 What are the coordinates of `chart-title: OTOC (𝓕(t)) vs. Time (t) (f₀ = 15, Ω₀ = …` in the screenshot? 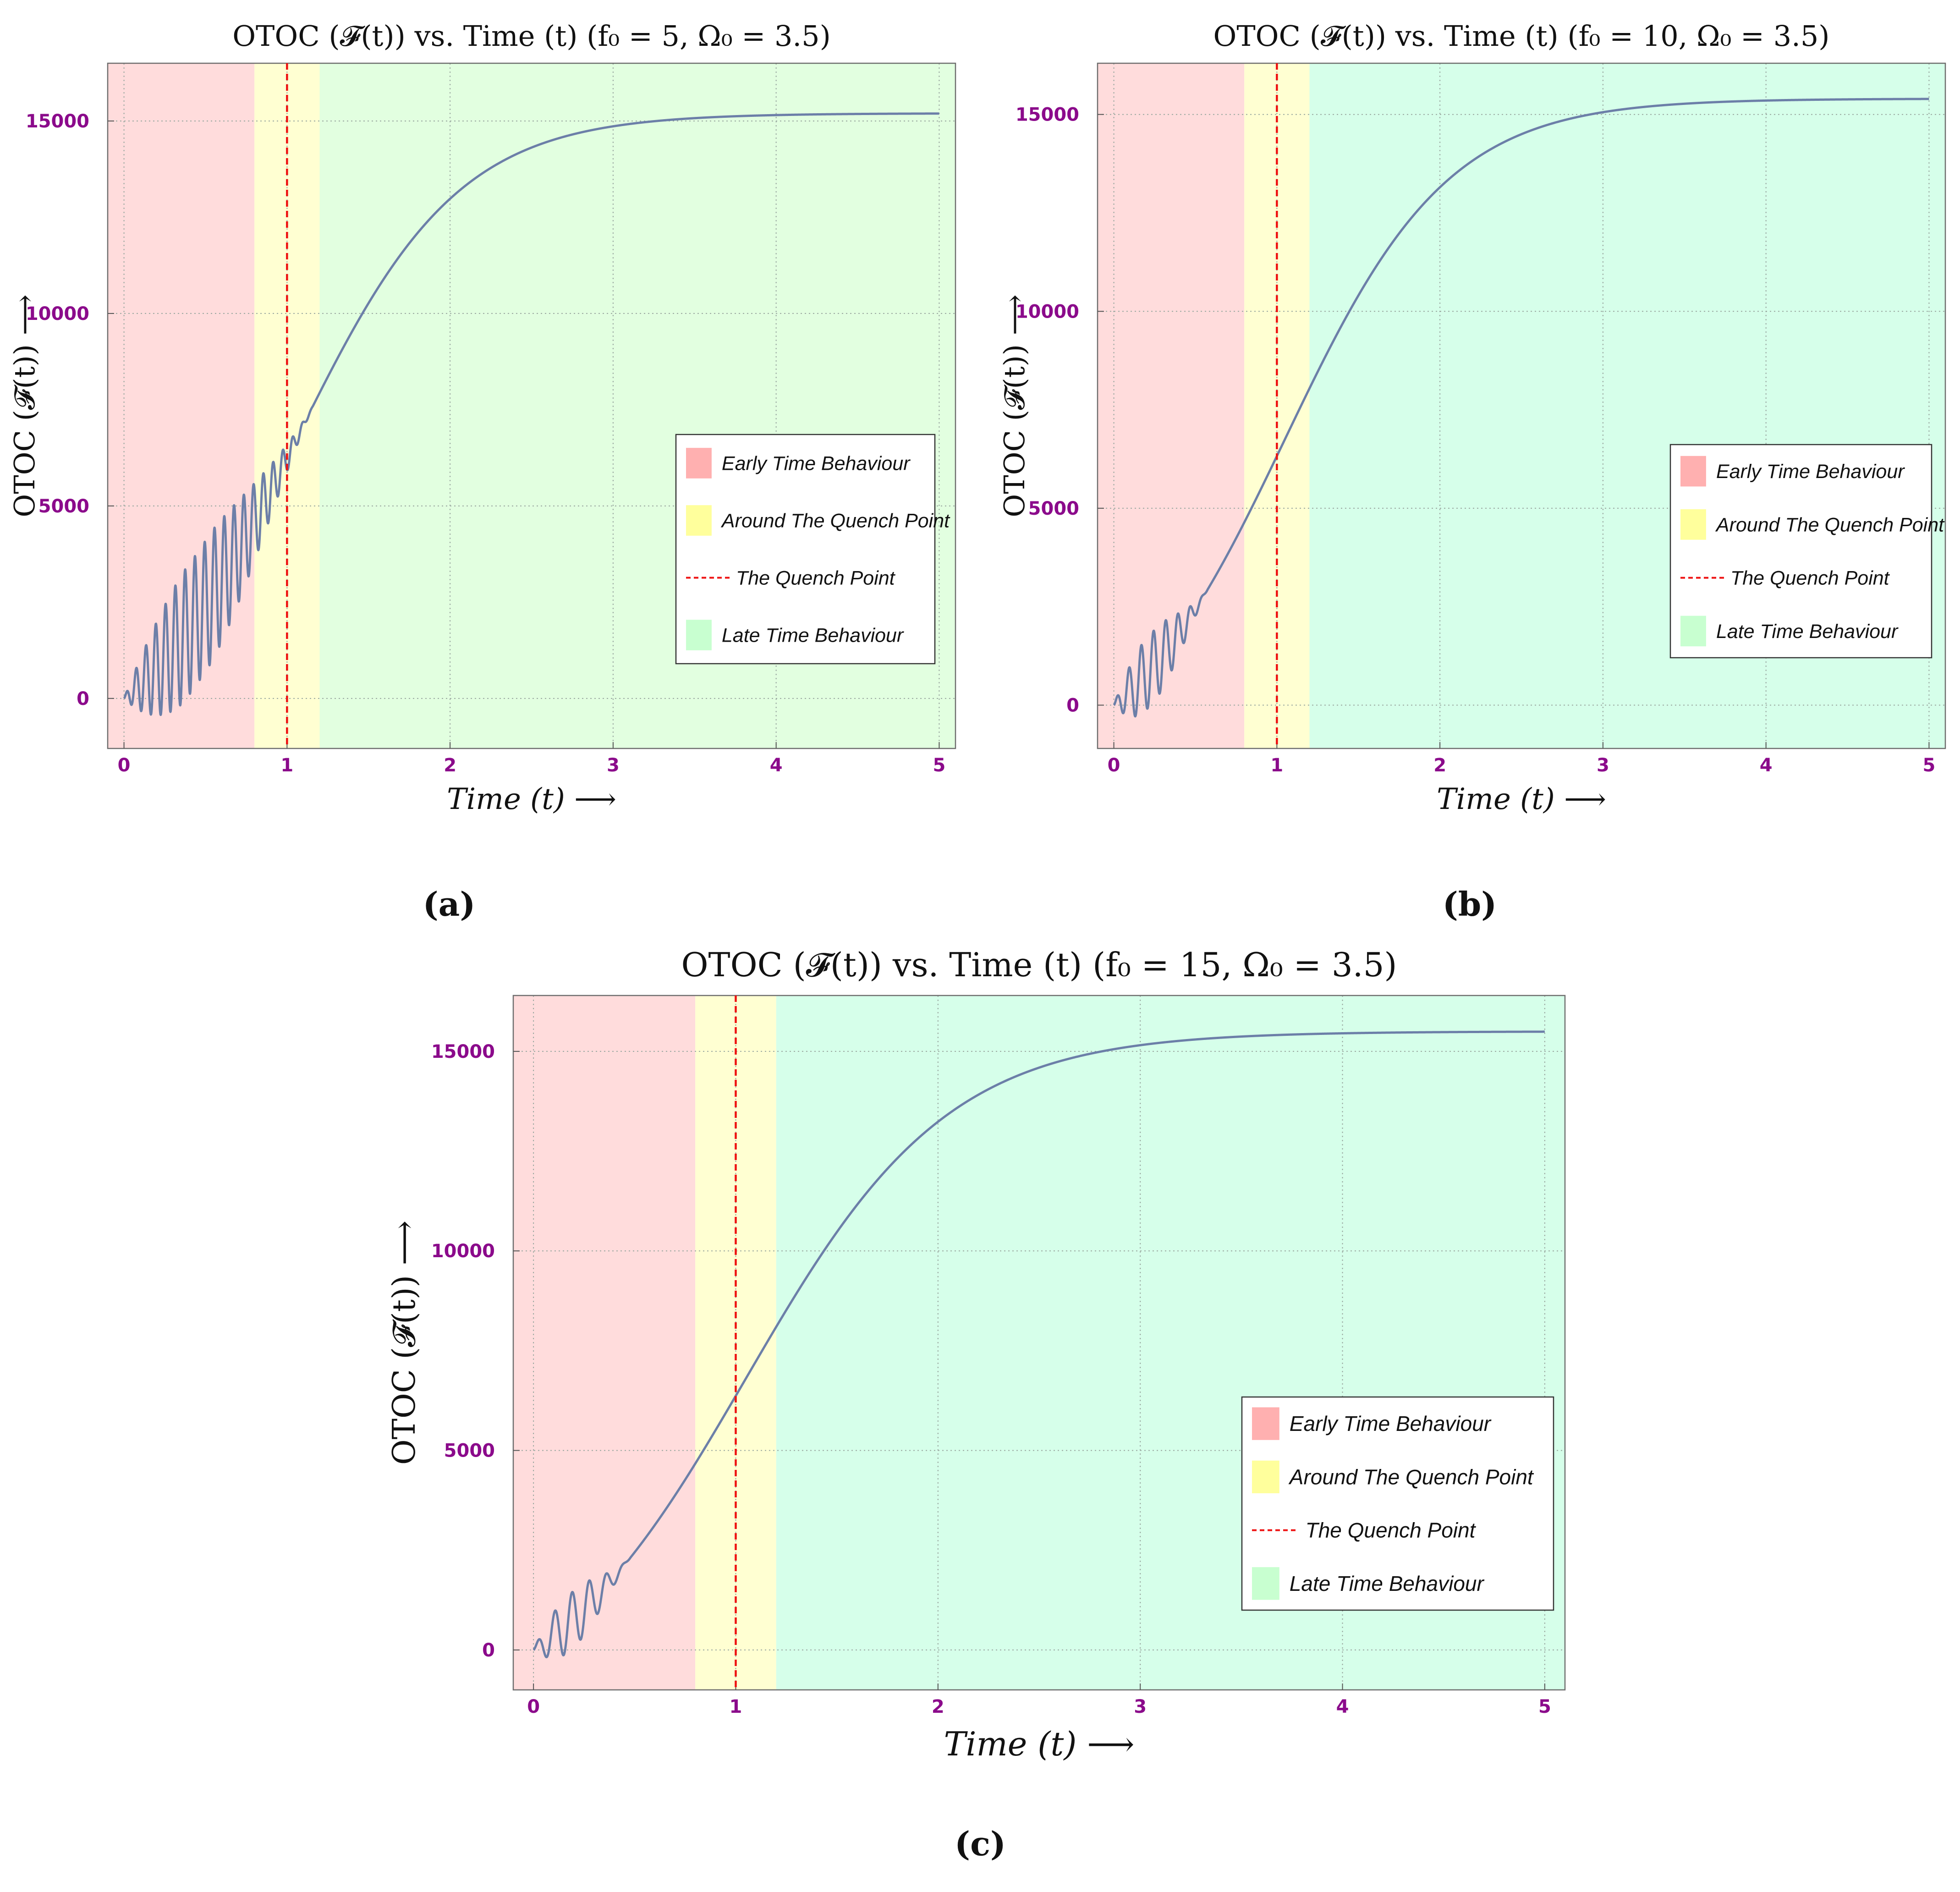 It's located at (1039, 965).